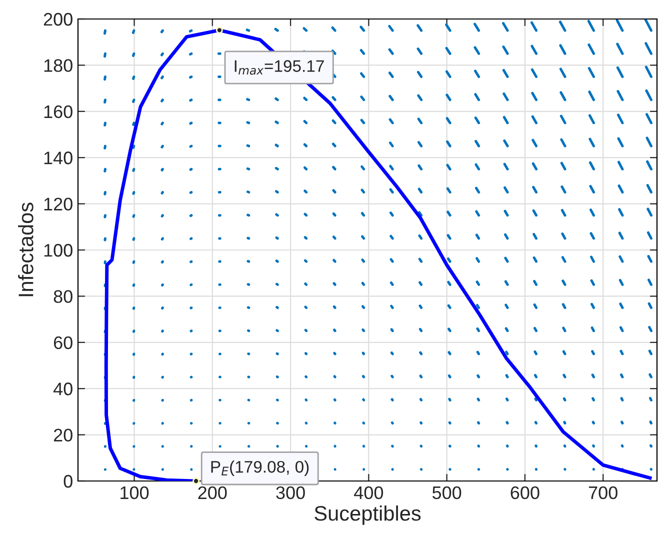  I want to click on y-tick-label: 40, so click(62, 389).